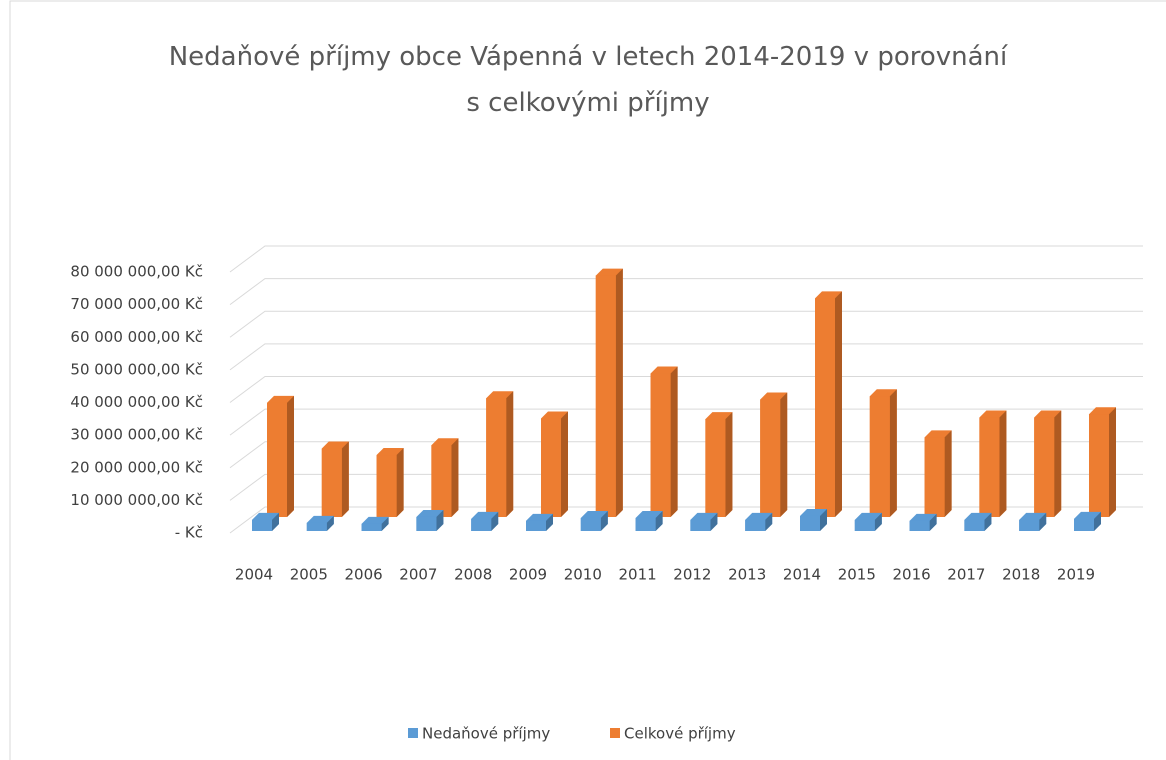 Image resolution: width=1166 pixels, height=760 pixels. I want to click on x-tick-label: 2014, so click(802, 575).